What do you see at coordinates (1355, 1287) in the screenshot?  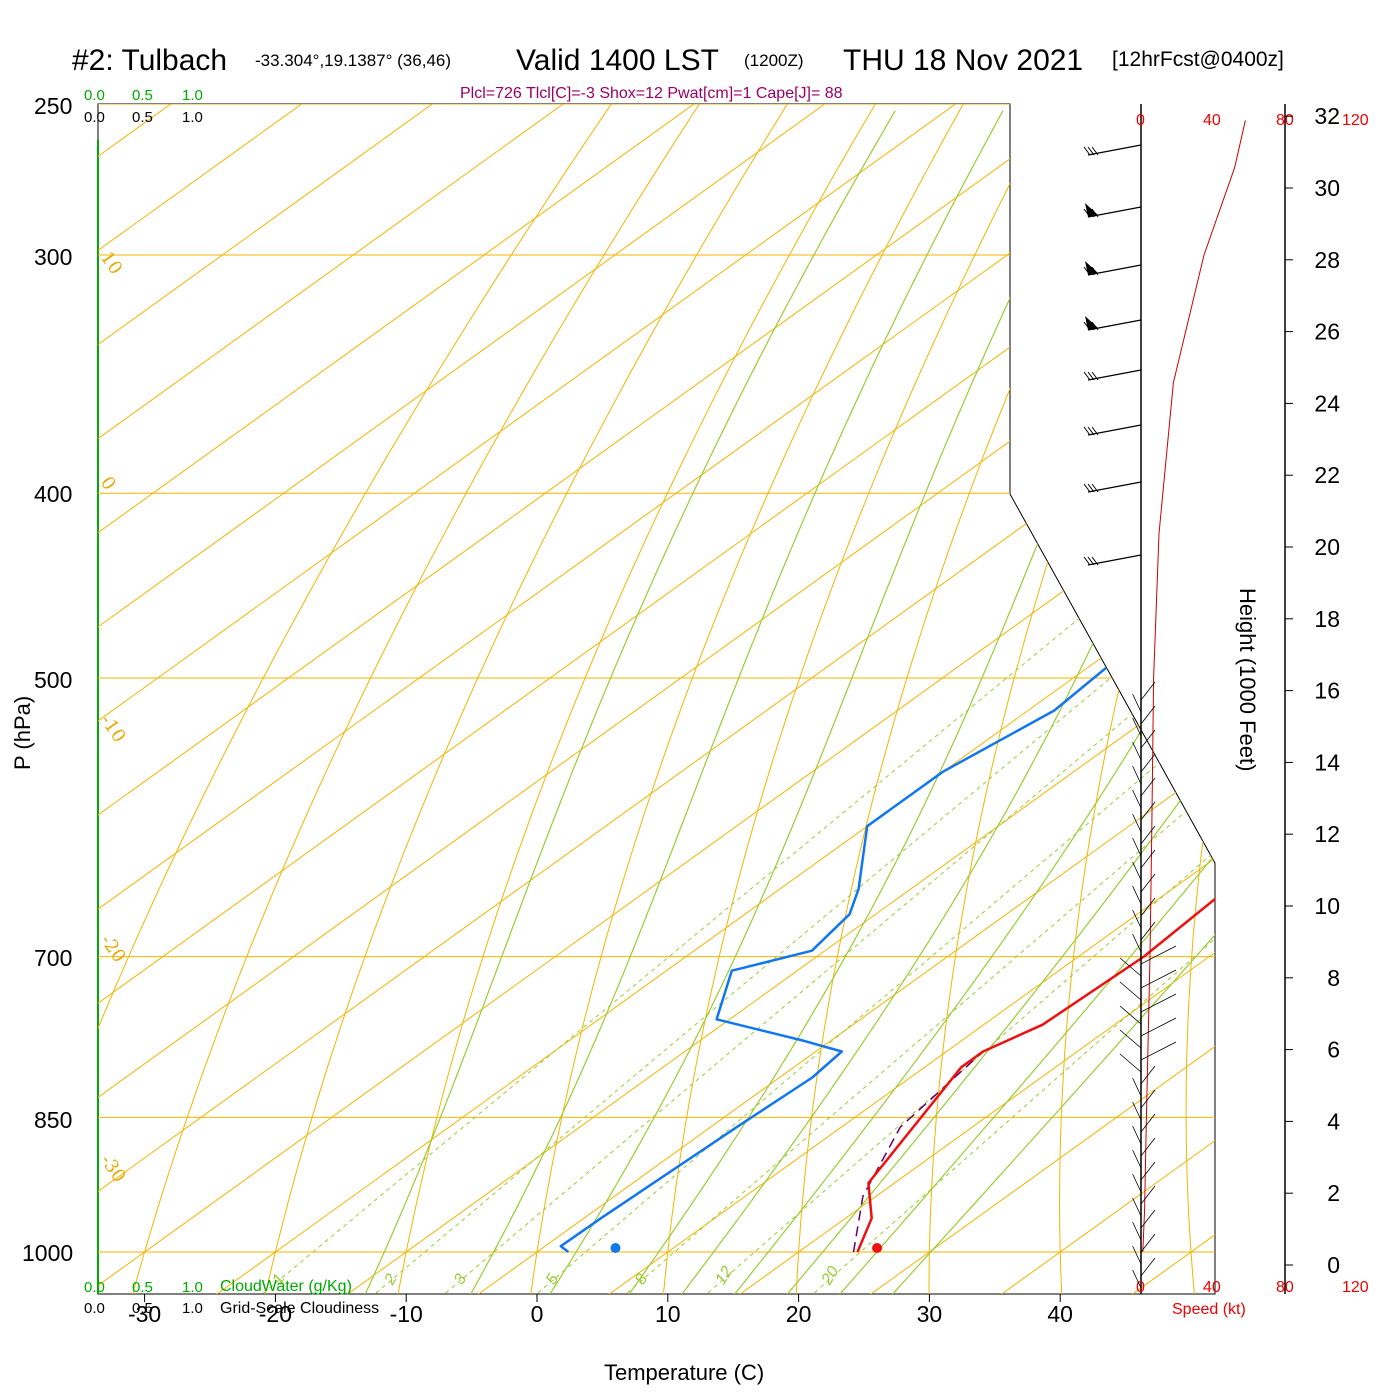 I see `speed-tick: 120` at bounding box center [1355, 1287].